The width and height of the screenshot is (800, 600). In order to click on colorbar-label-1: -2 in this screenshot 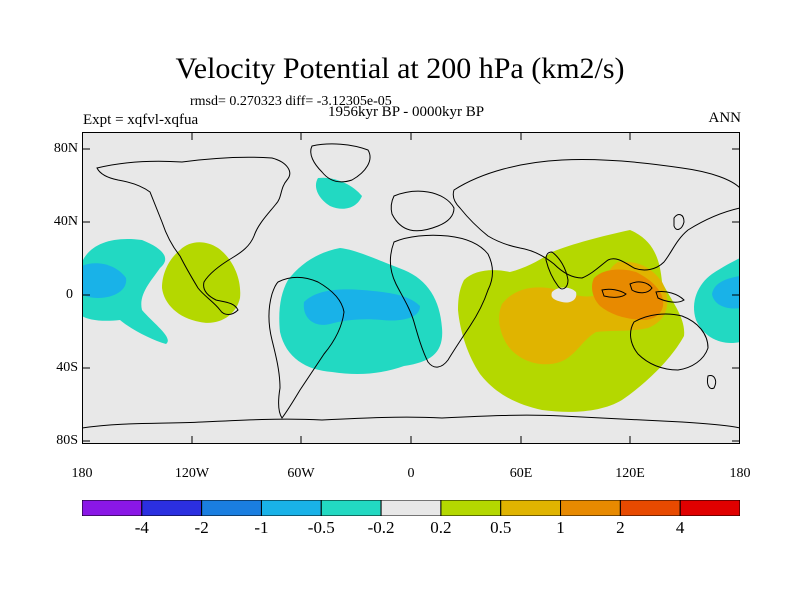, I will do `click(201, 527)`.